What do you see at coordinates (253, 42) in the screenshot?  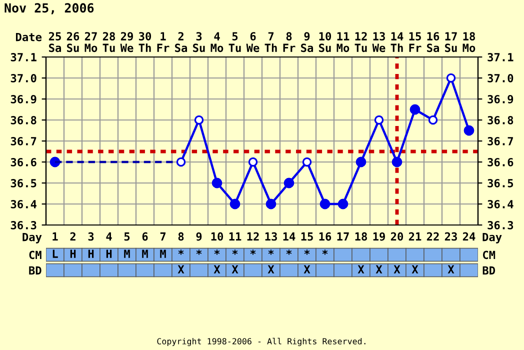 I see `x-tick-label: 6 We` at bounding box center [253, 42].